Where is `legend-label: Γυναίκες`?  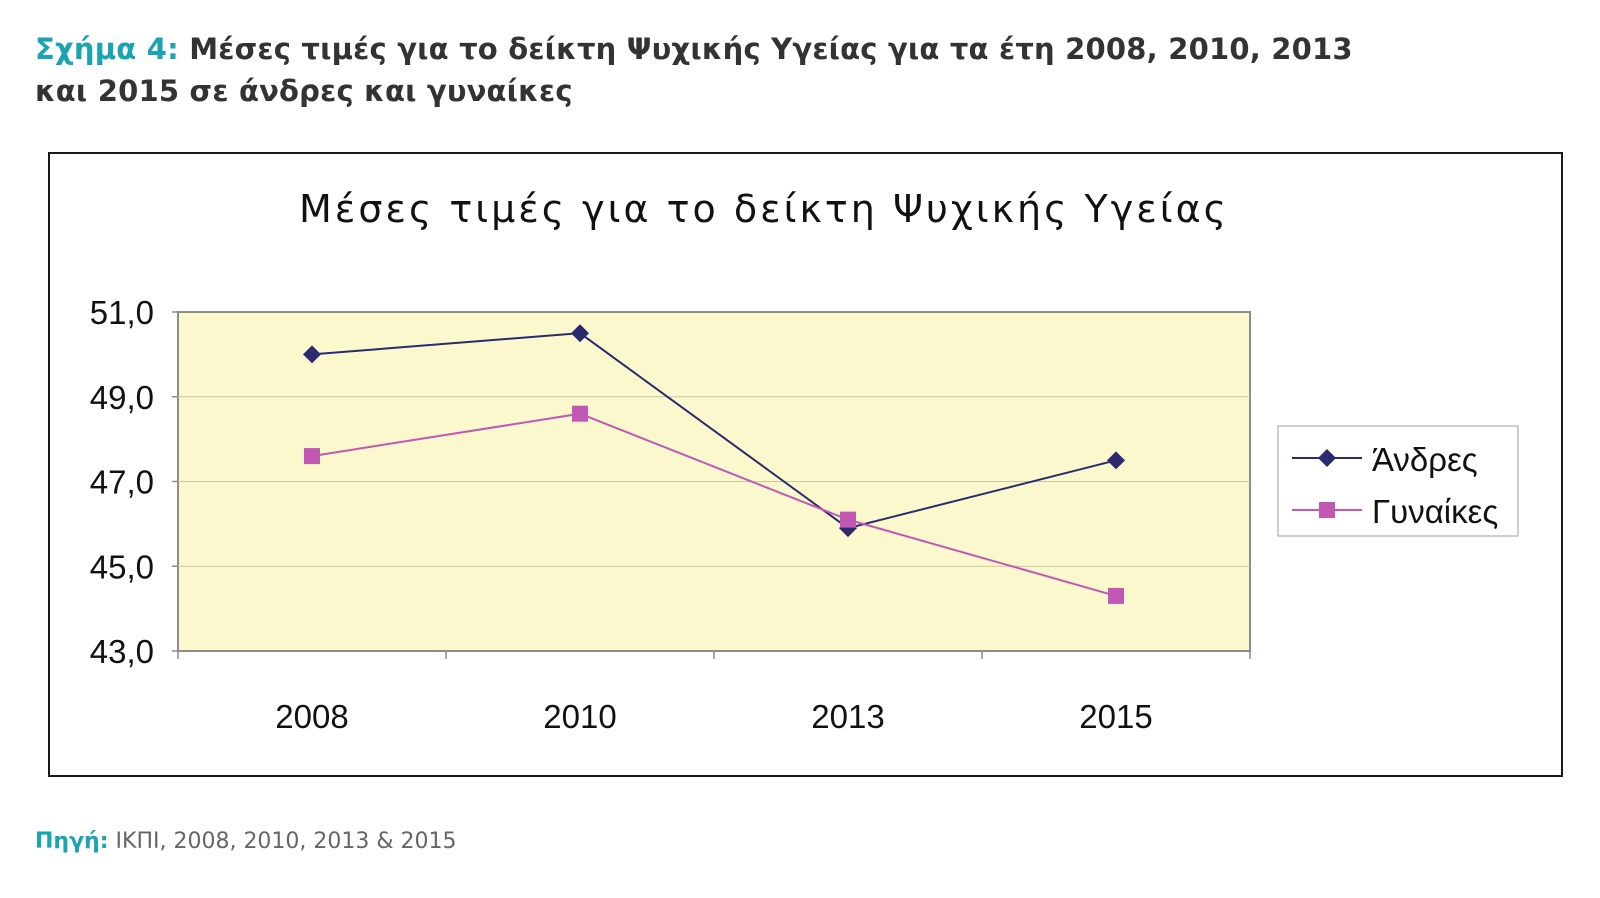
legend-label: Γυναίκες is located at coordinates (1435, 511).